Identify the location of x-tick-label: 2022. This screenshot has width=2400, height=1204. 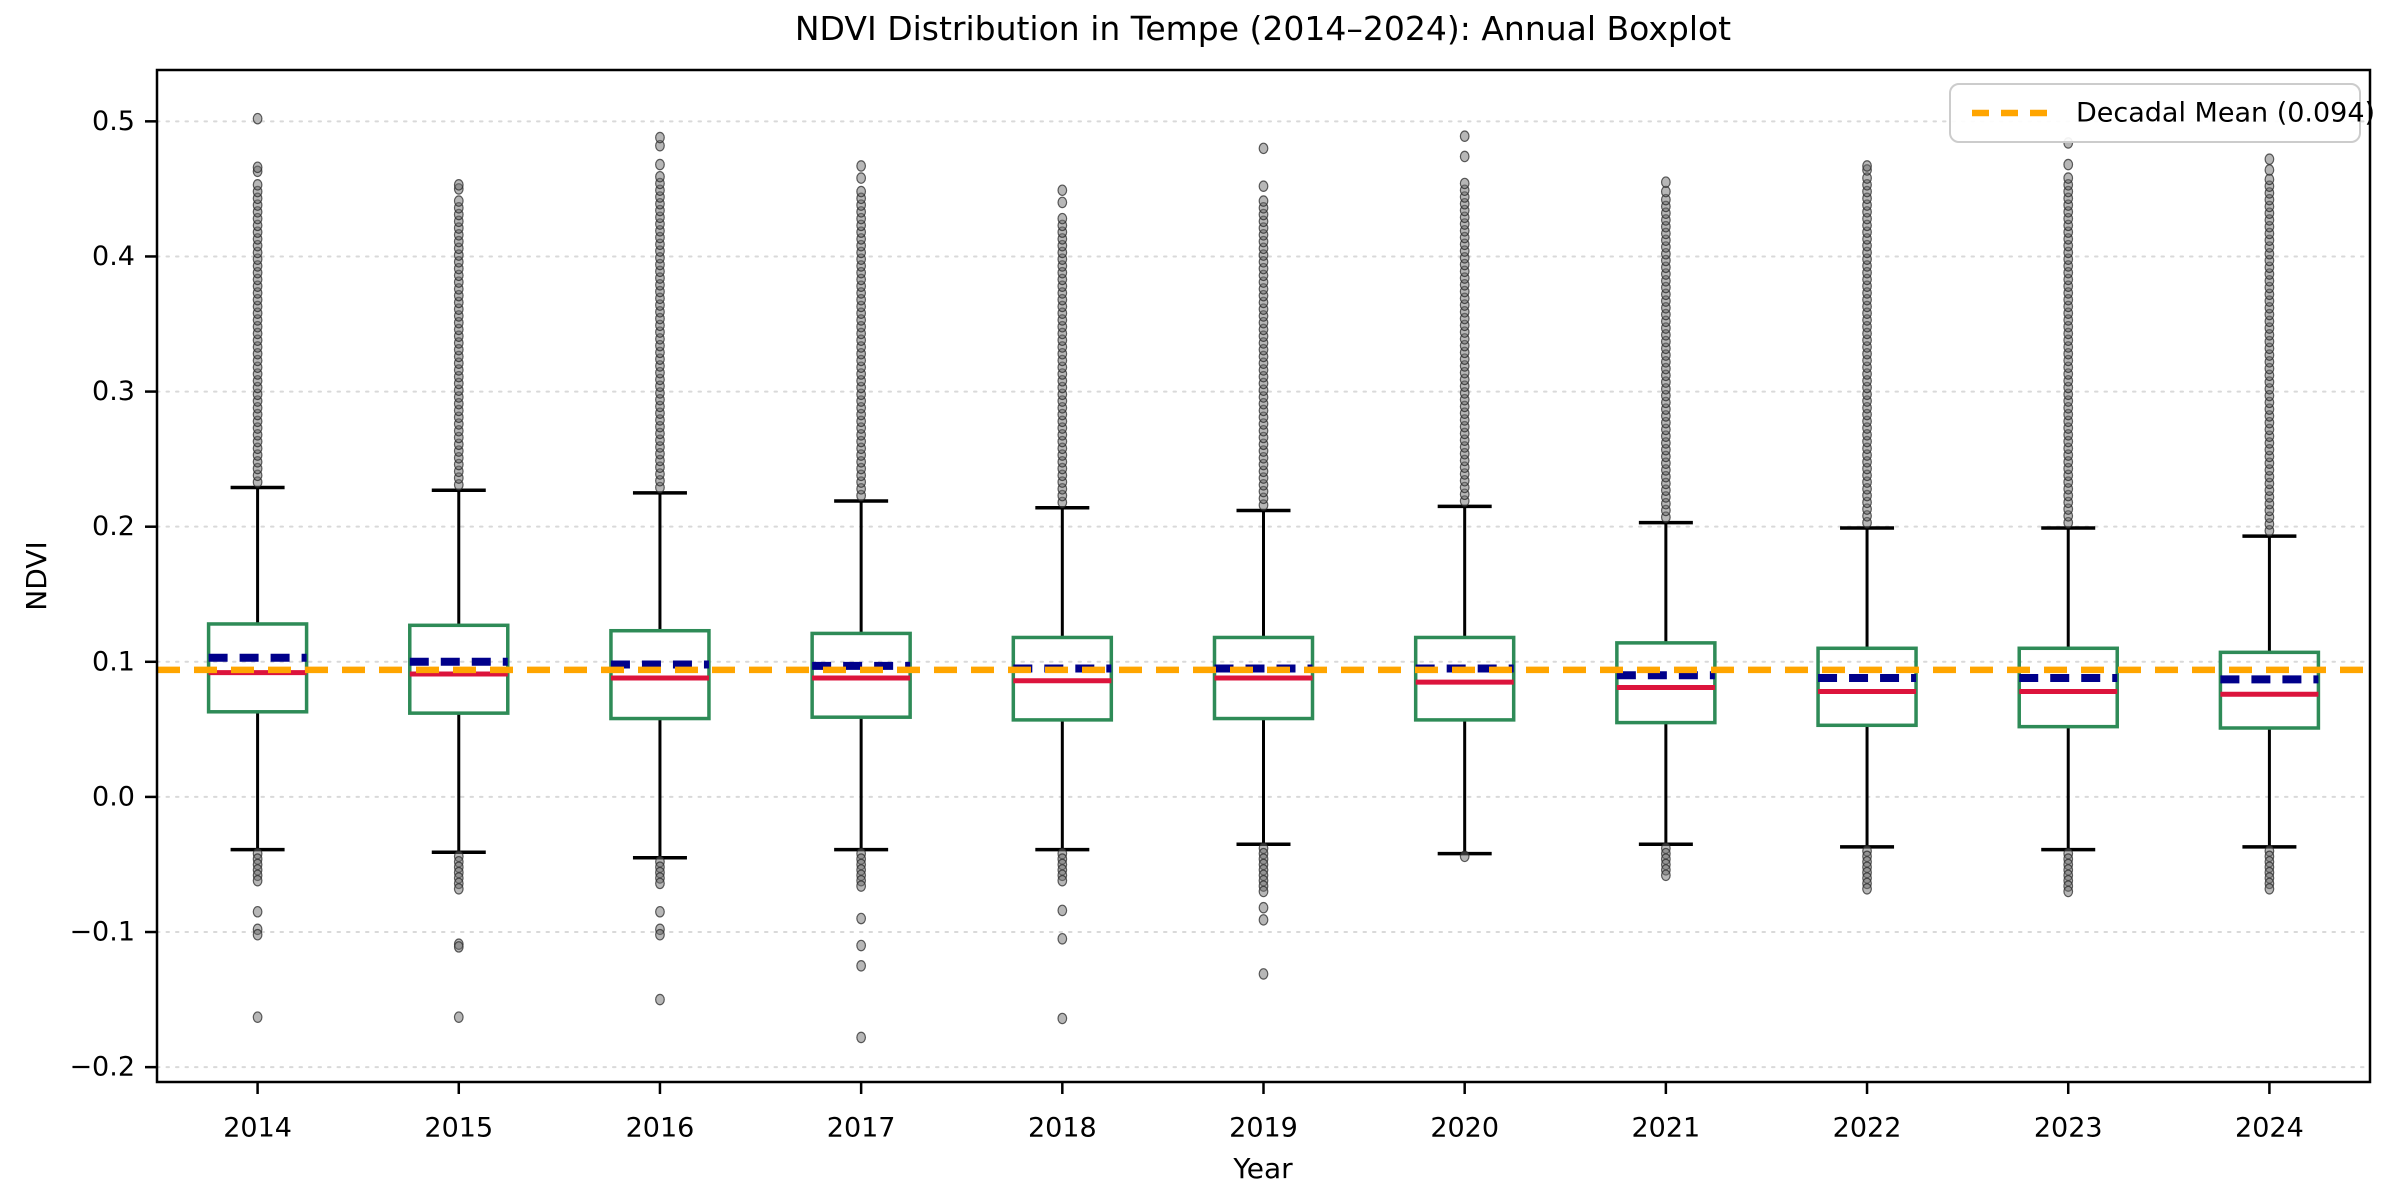
(1867, 1128).